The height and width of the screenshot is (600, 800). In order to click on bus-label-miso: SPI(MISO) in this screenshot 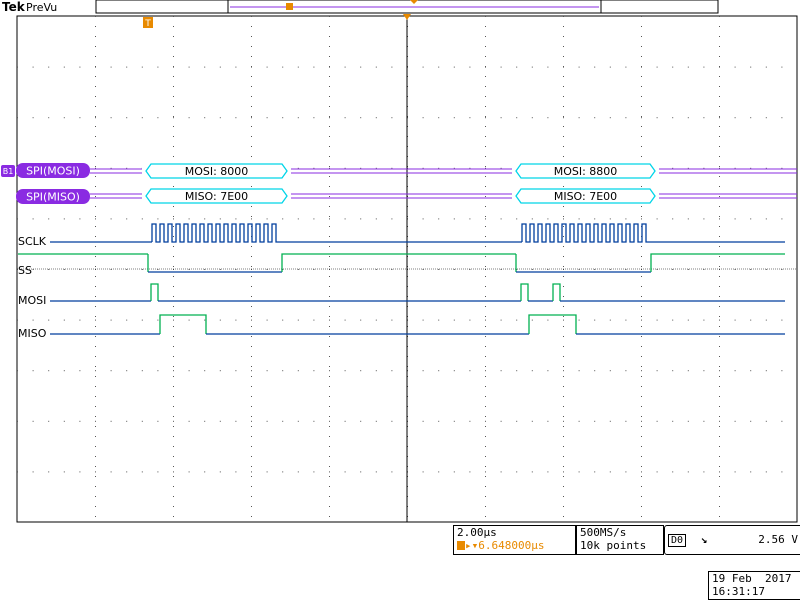, I will do `click(53, 197)`.